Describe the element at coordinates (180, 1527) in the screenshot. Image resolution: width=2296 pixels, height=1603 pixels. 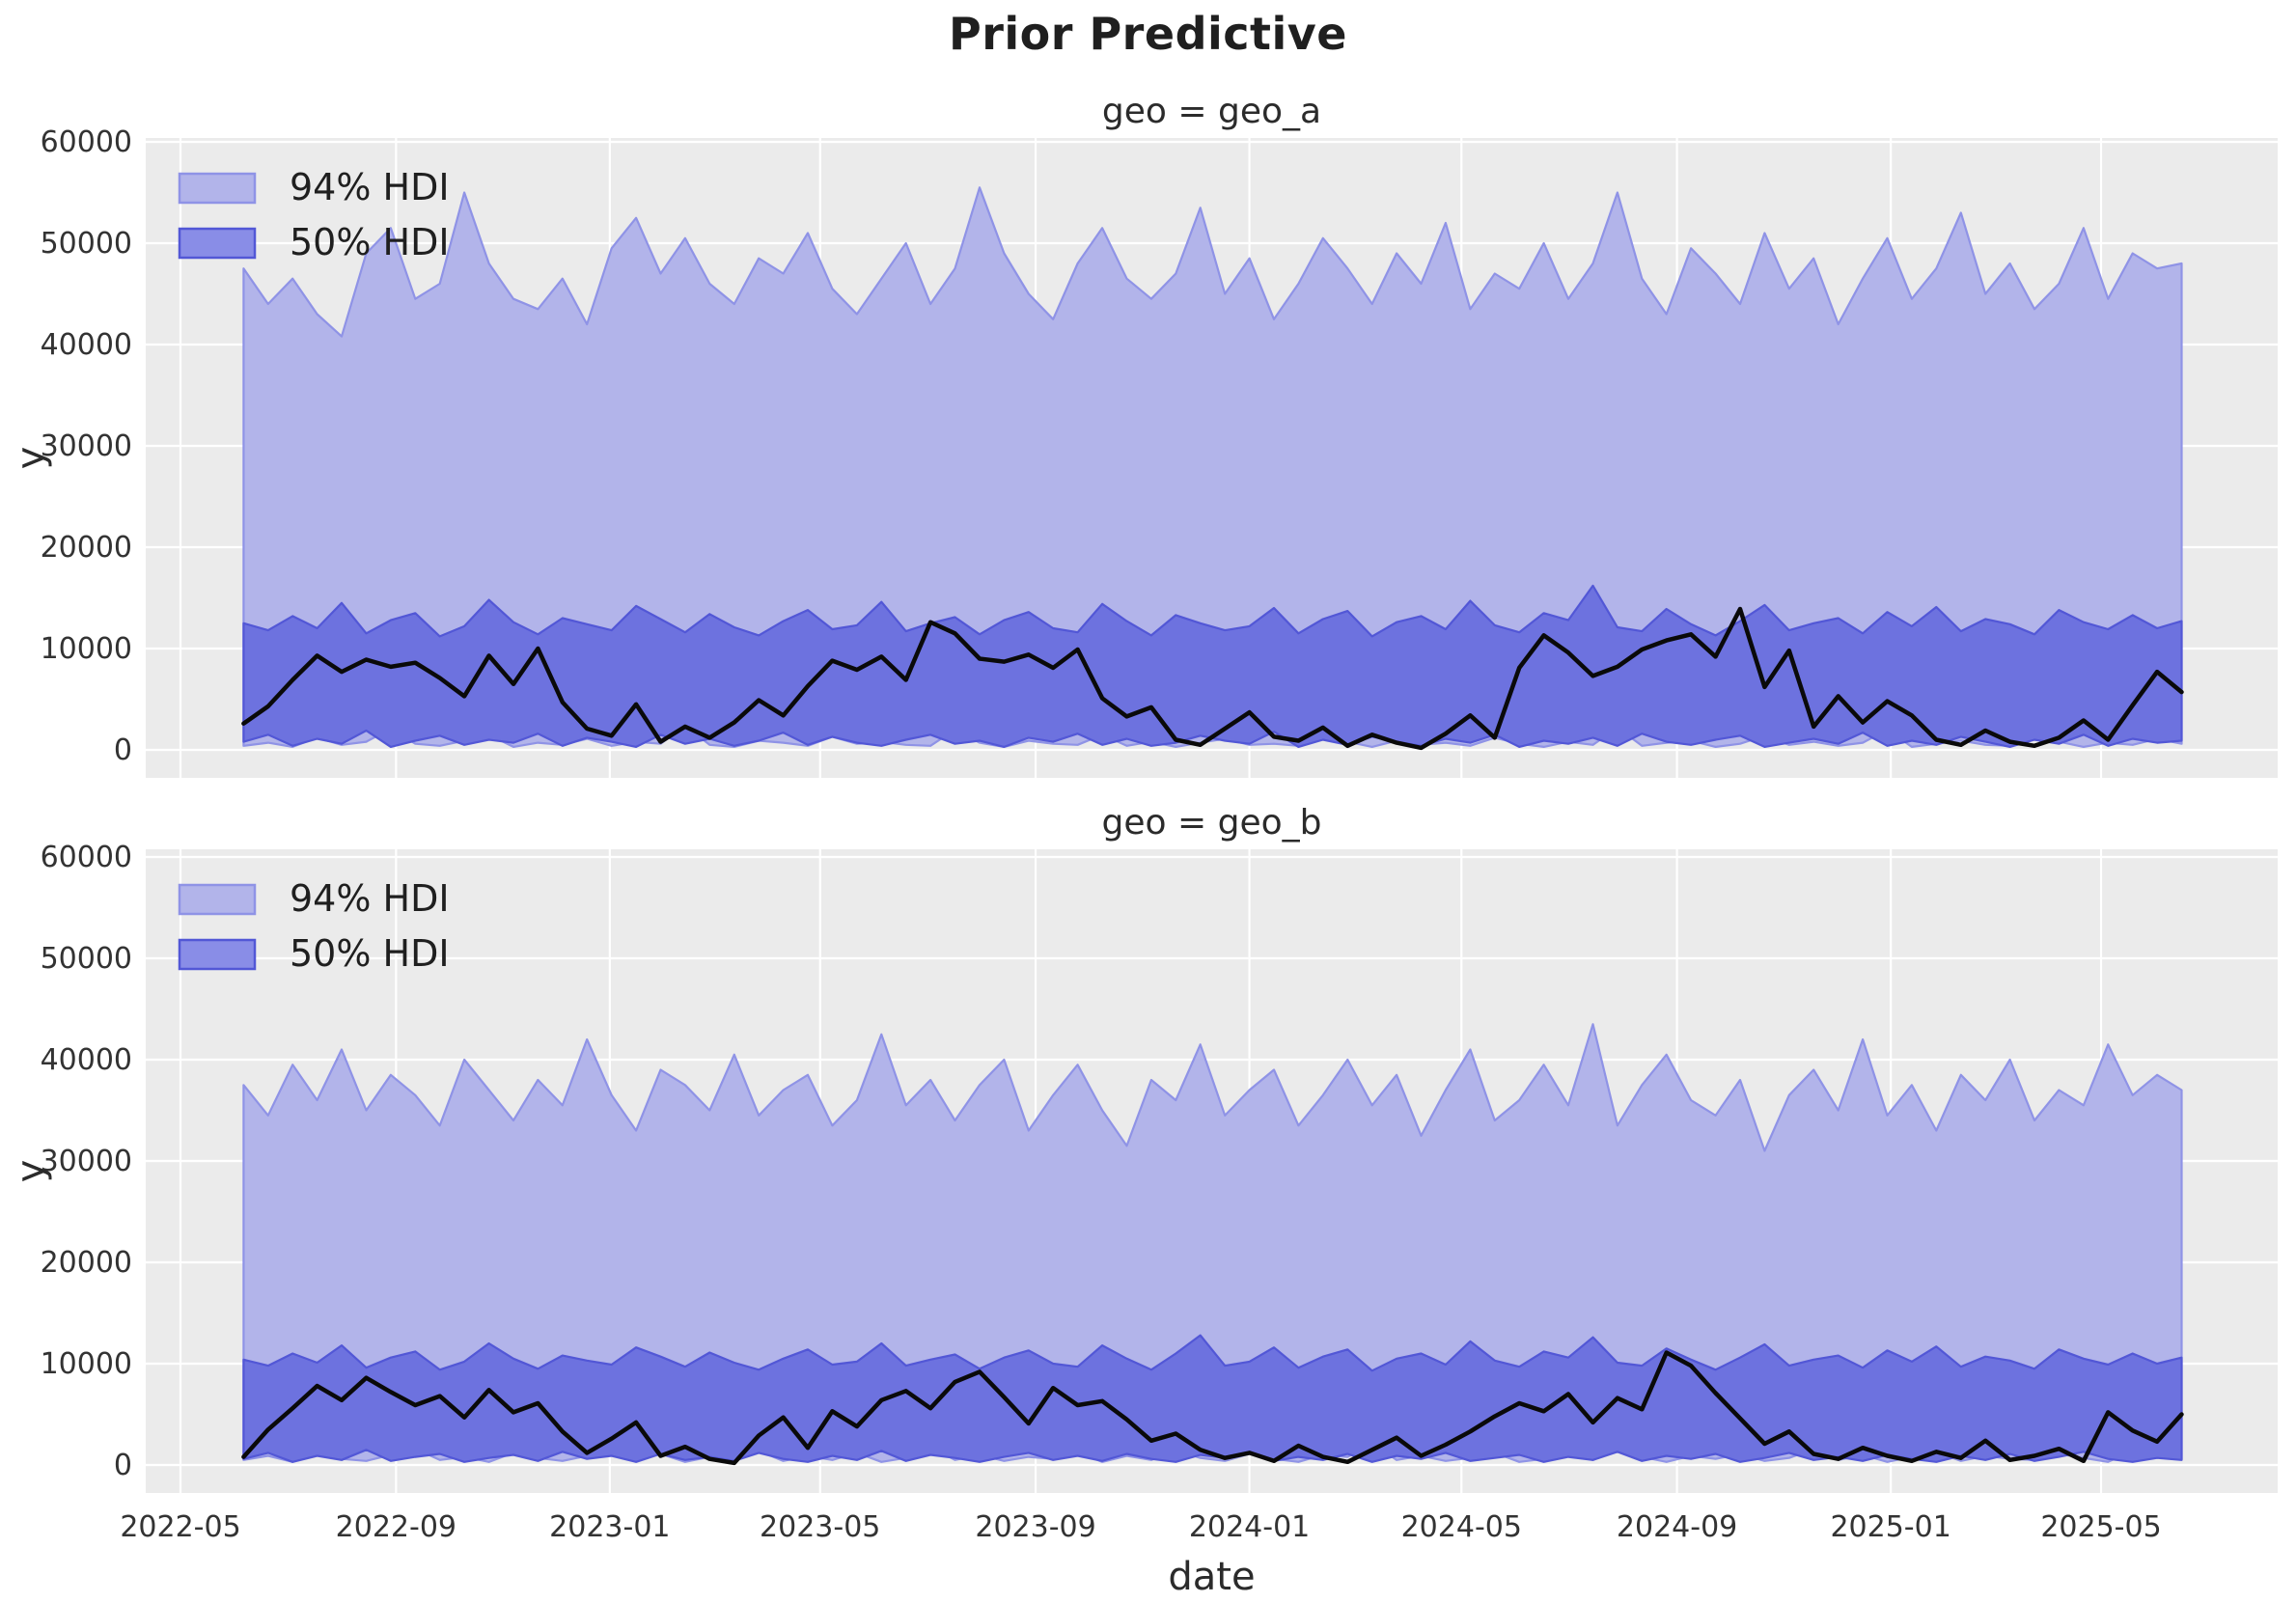
I see `x-tick-label: 2022-05` at that location.